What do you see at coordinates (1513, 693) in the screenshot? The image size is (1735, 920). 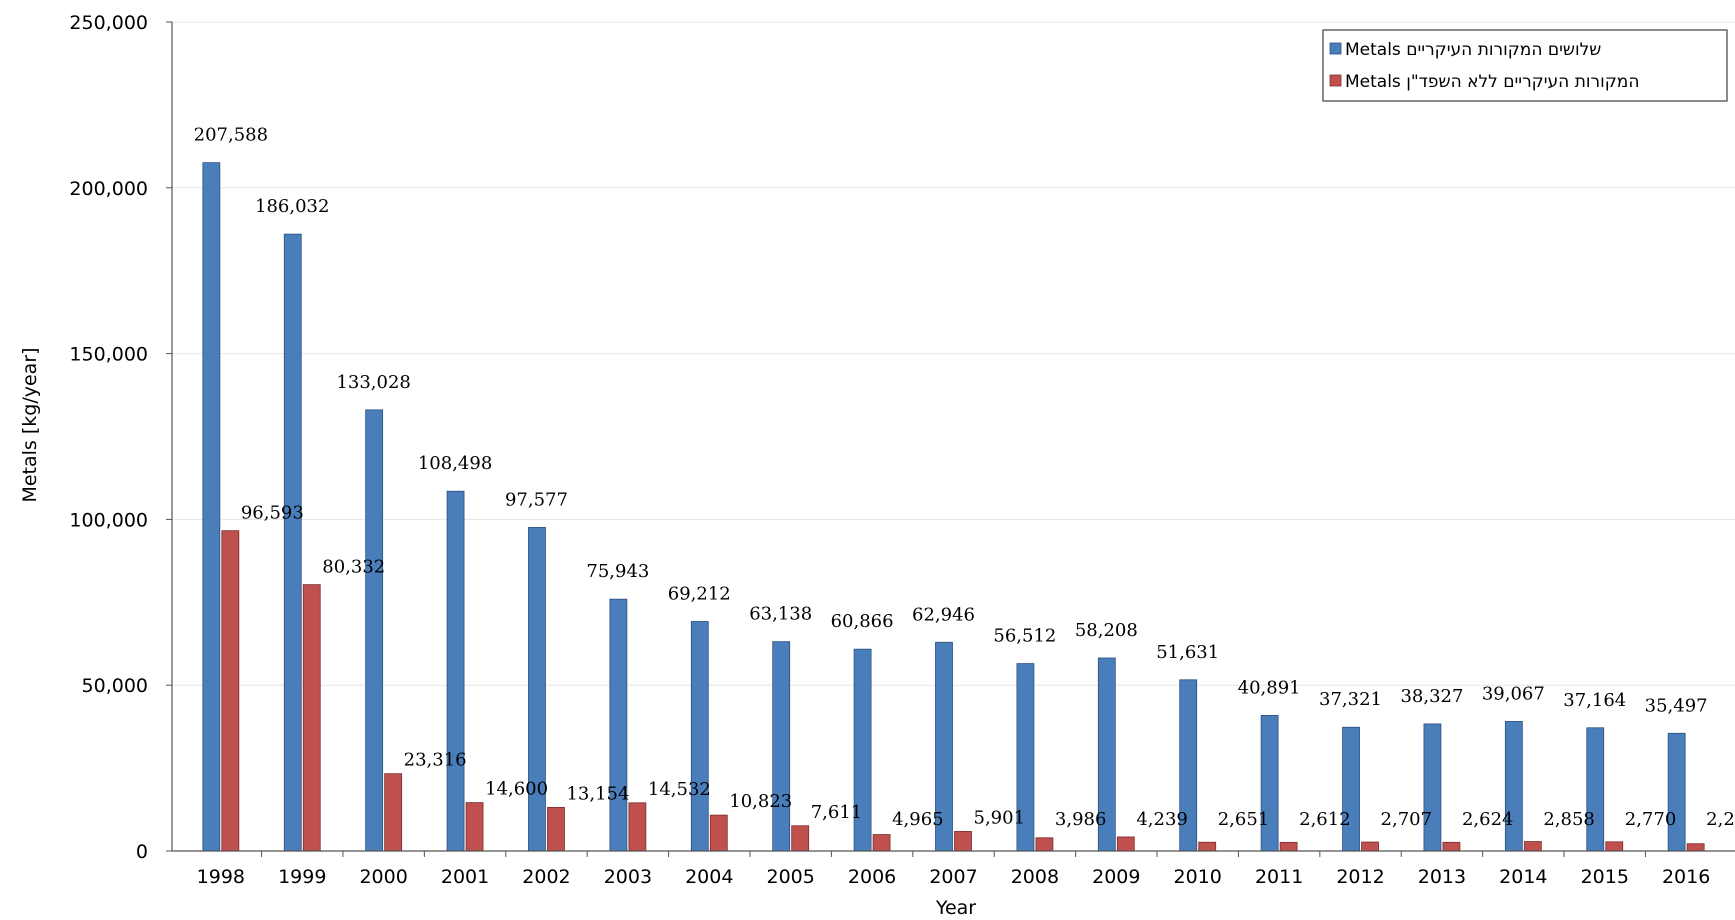 I see `data-label-series-1: 39,067` at bounding box center [1513, 693].